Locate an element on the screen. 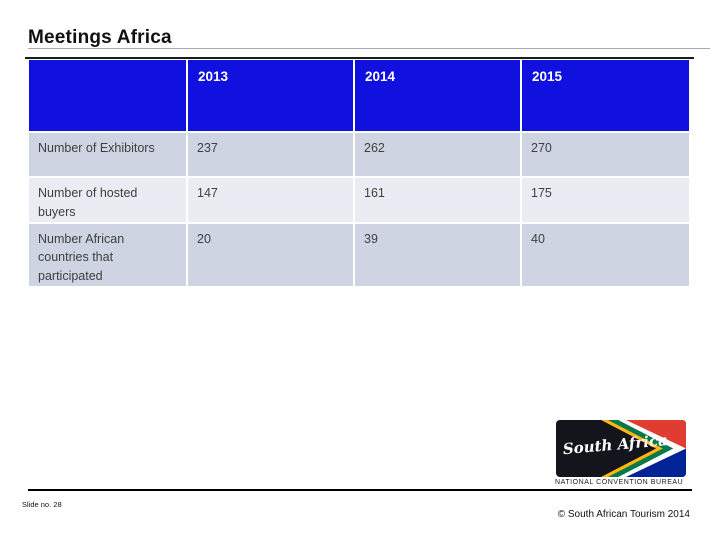 This screenshot has width=720, height=540. cell-value: 262 is located at coordinates (438, 155).